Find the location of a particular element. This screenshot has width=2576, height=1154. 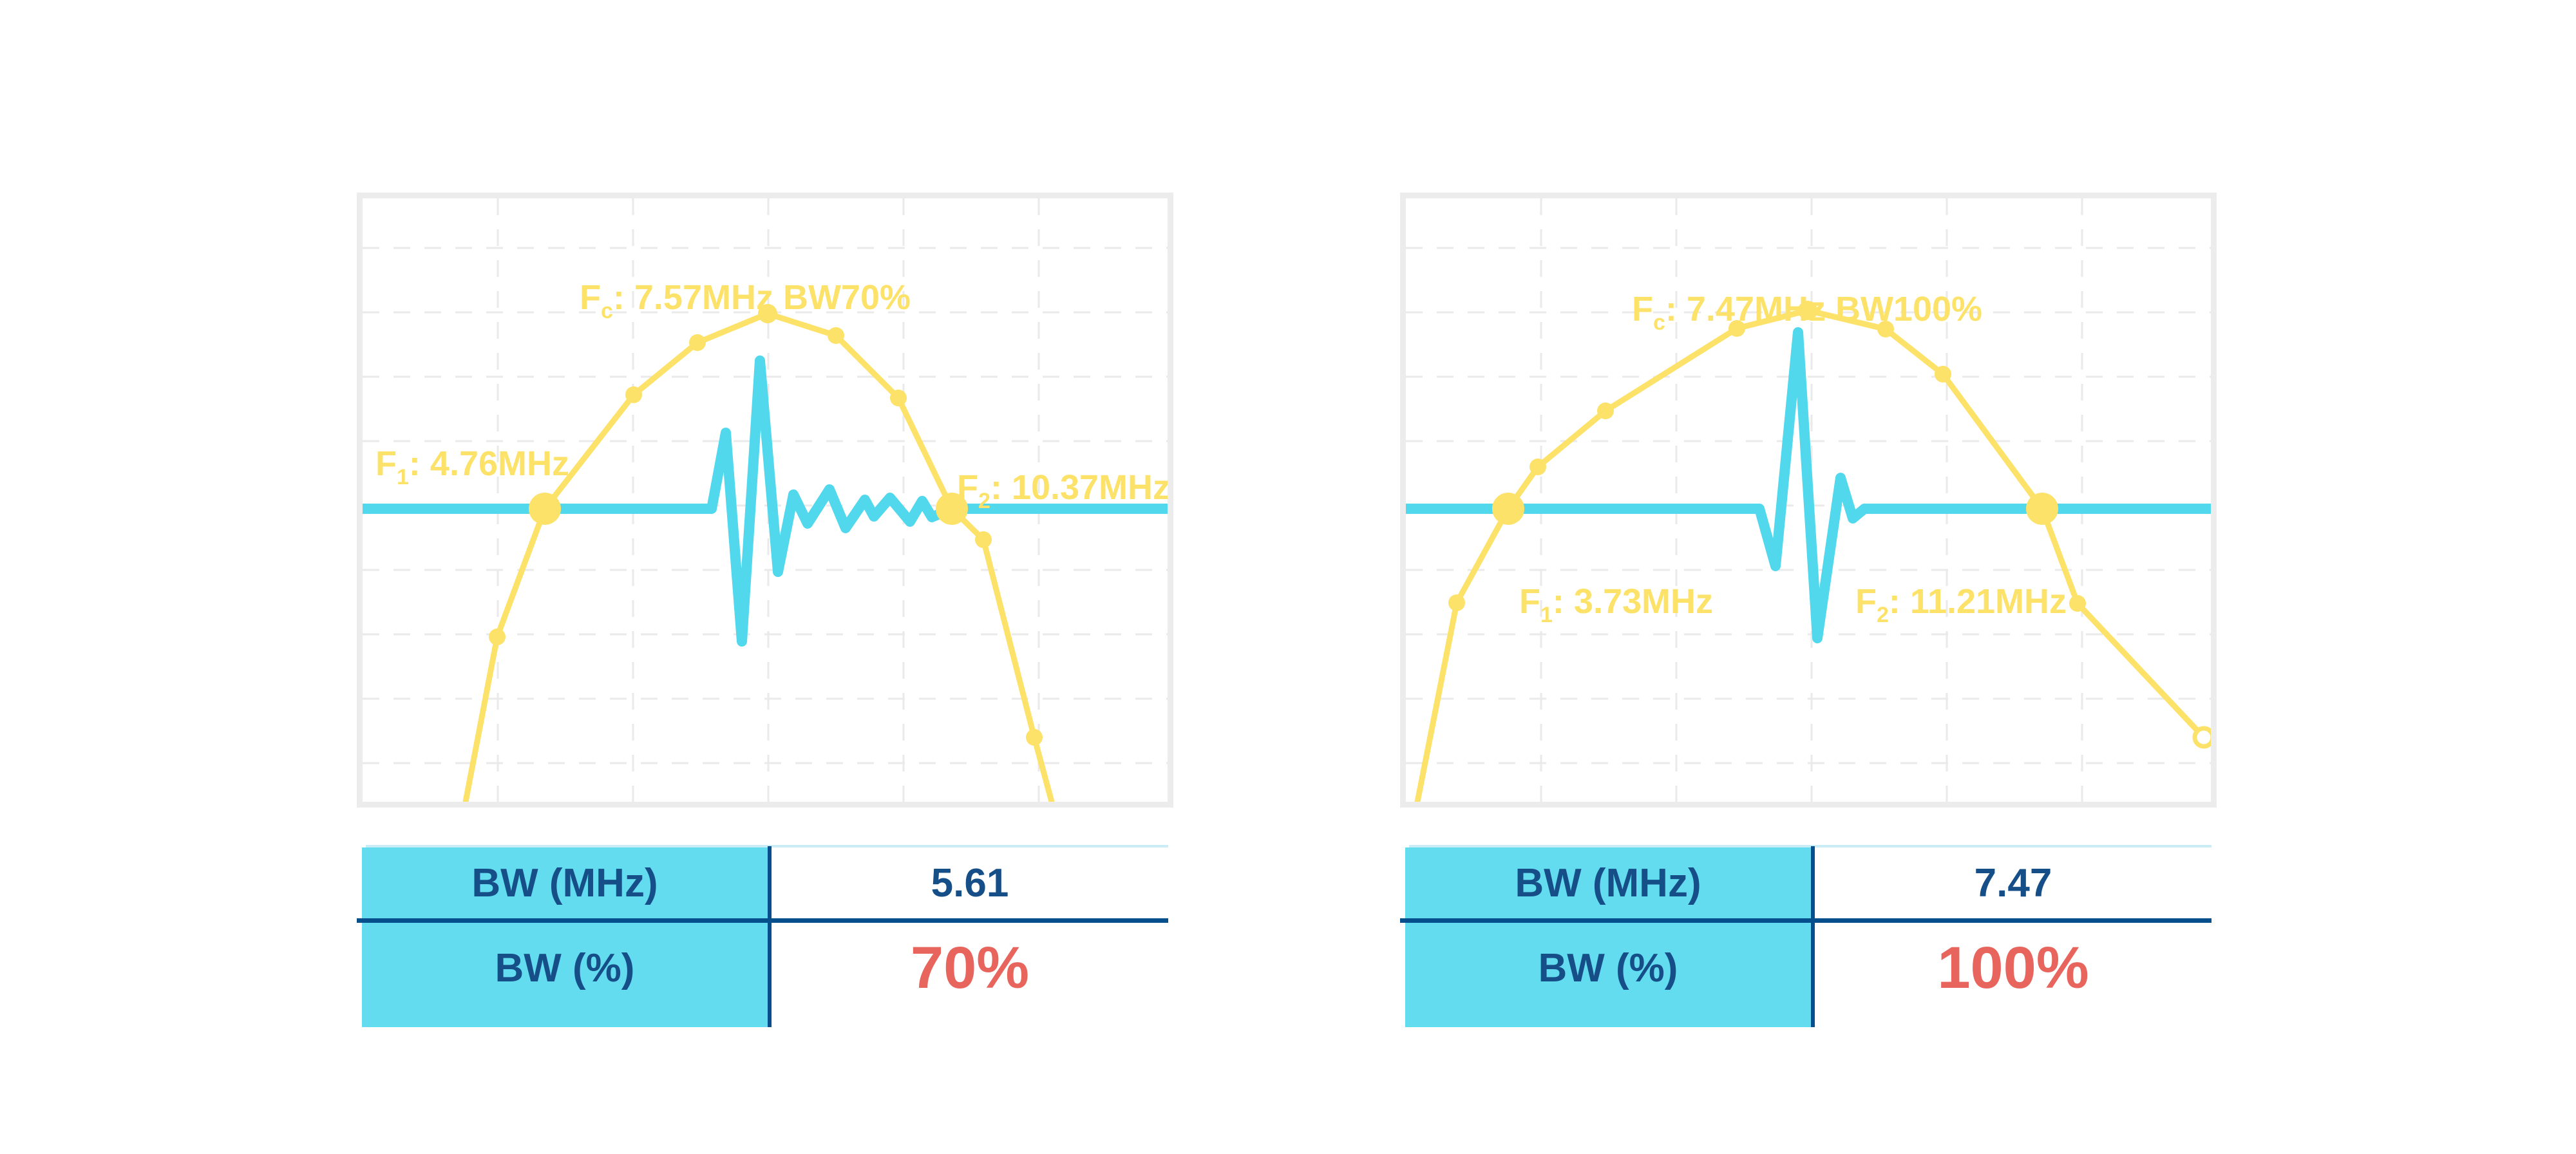

f2-label: F2: 10.37MHz is located at coordinates (1063, 490).